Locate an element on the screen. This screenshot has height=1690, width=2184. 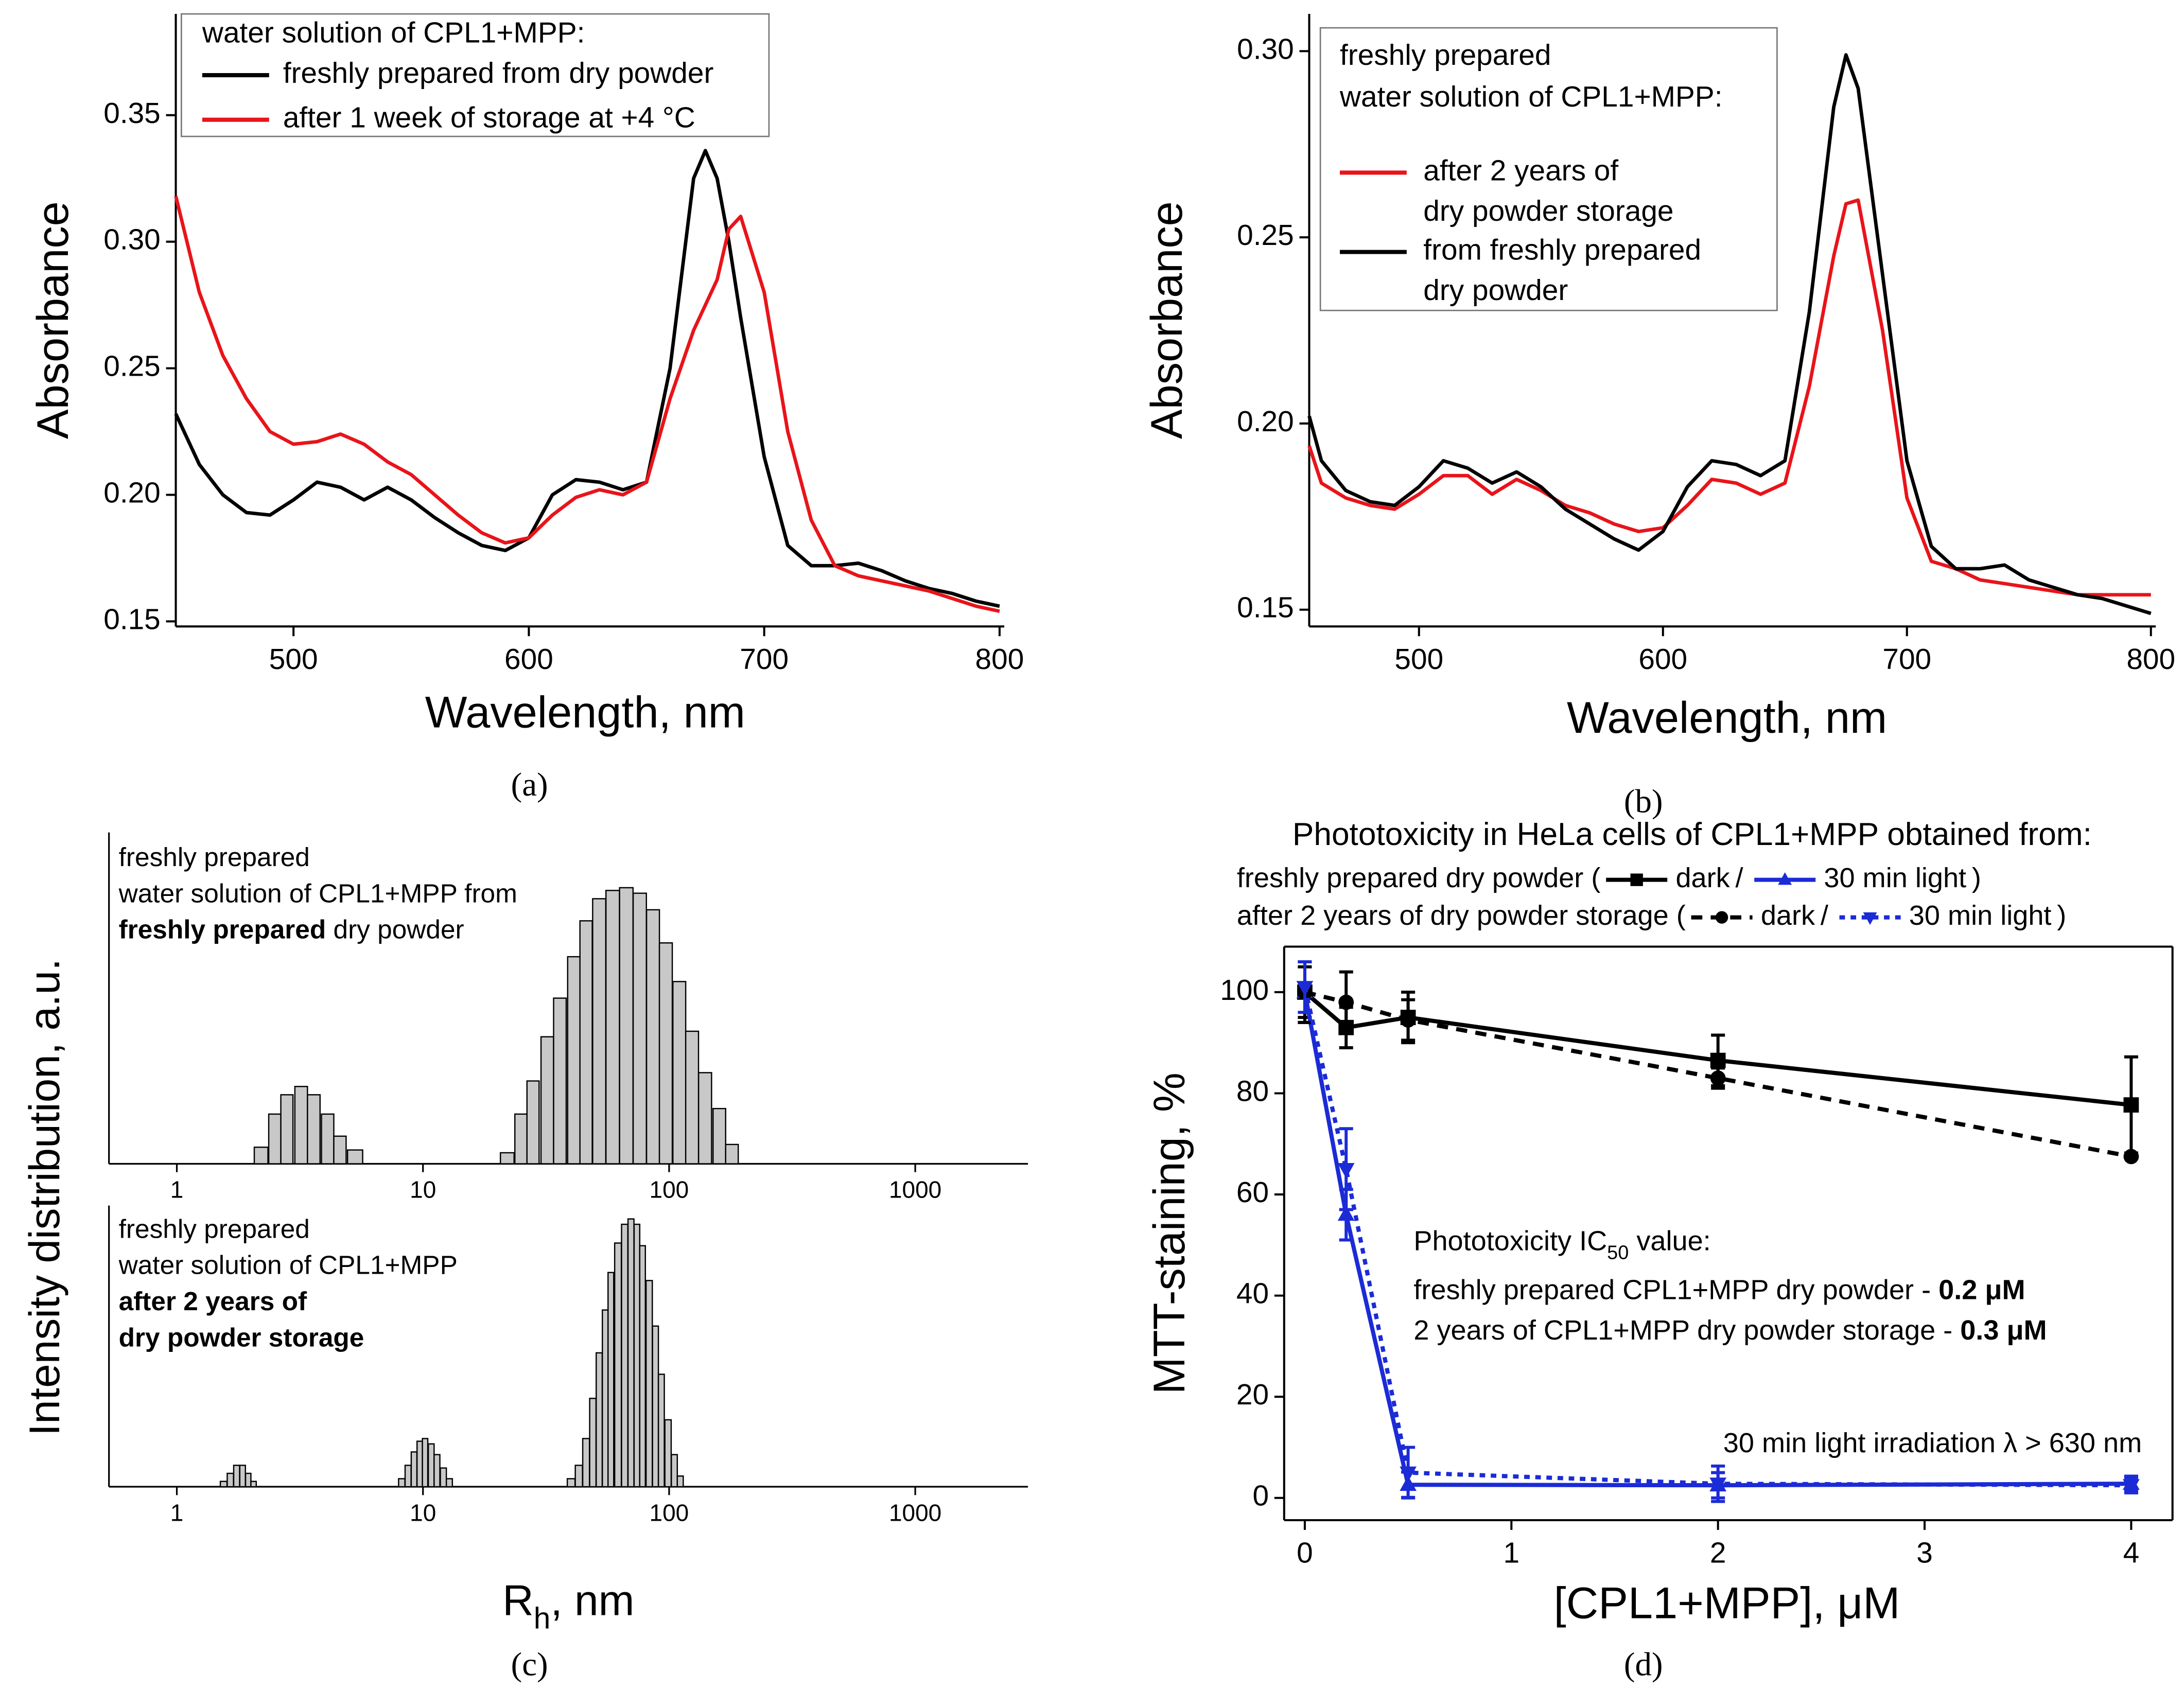
y-tick-label: 0.30 is located at coordinates (132, 240).